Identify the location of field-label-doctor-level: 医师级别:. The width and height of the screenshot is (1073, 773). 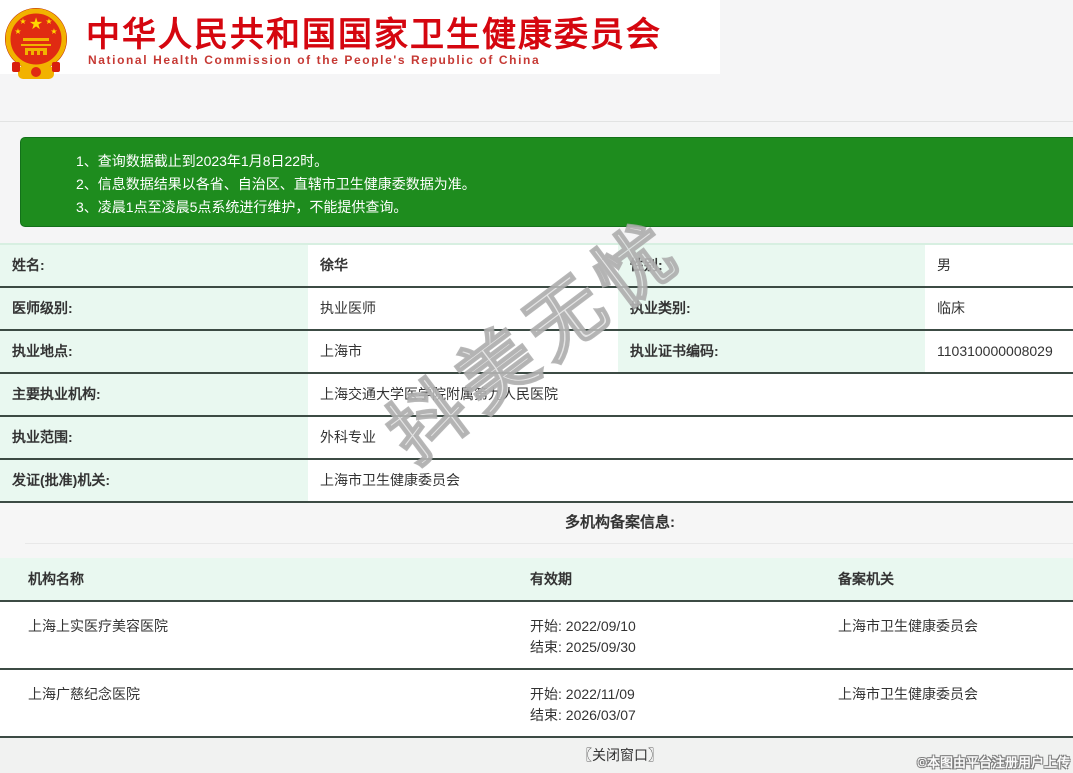
(154, 308).